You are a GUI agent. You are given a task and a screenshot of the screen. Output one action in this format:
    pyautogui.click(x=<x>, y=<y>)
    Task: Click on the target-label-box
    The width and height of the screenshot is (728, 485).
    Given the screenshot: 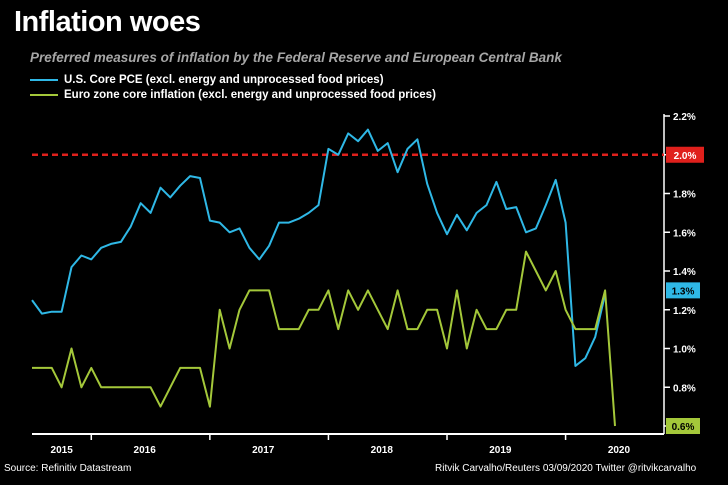 What is the action you would take?
    pyautogui.click(x=685, y=154)
    